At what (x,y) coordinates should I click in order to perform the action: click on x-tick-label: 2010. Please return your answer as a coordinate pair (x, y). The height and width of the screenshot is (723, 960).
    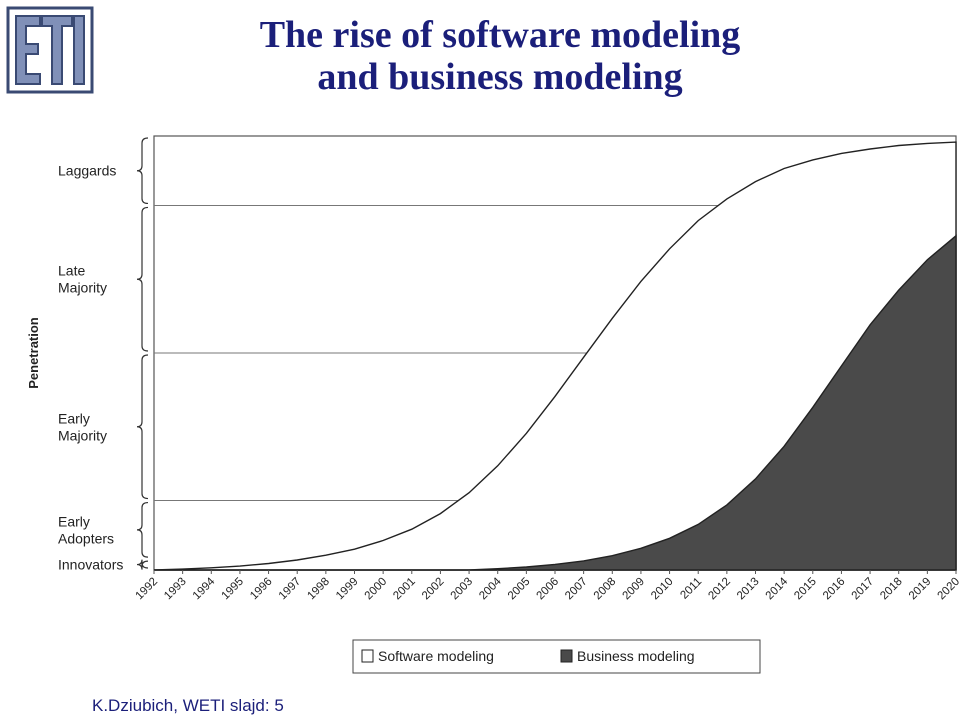
    Looking at the image, I should click on (662, 589).